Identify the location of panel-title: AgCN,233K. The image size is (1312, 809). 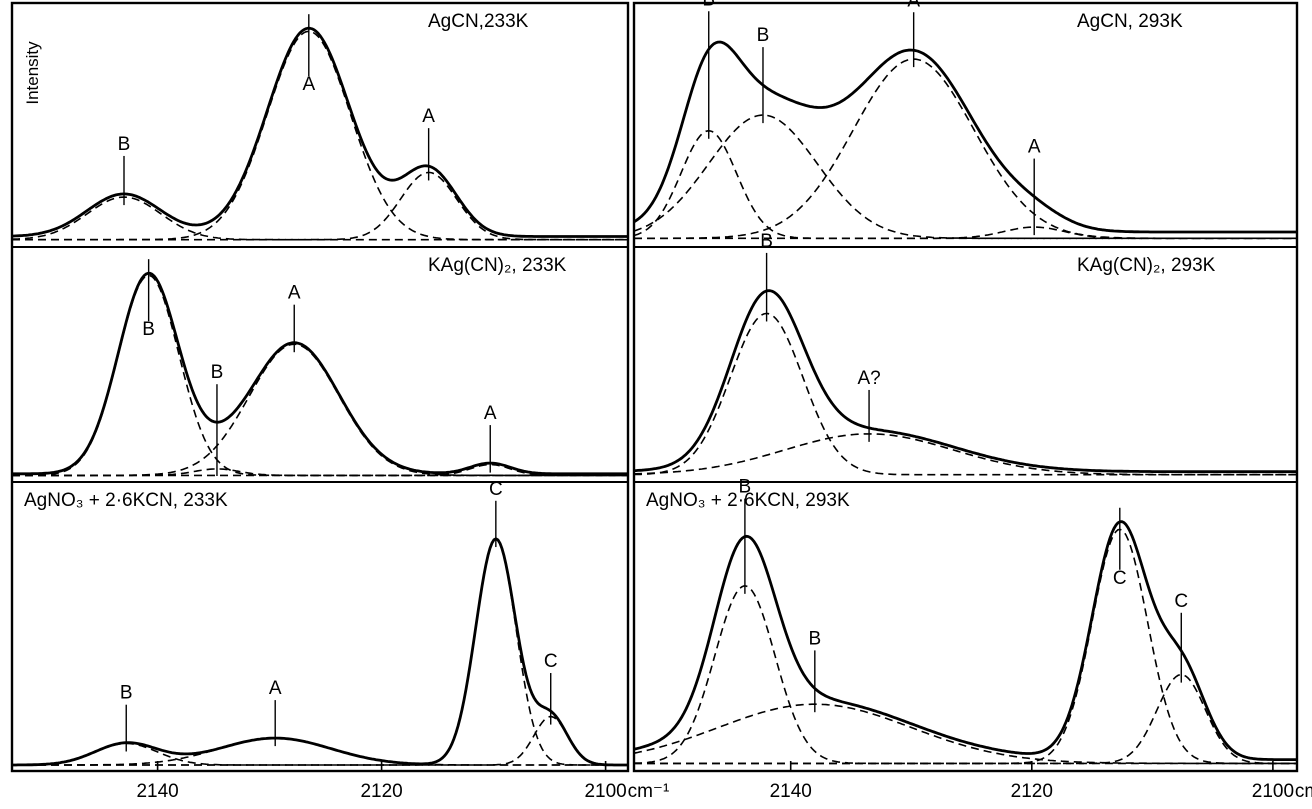
(478, 21).